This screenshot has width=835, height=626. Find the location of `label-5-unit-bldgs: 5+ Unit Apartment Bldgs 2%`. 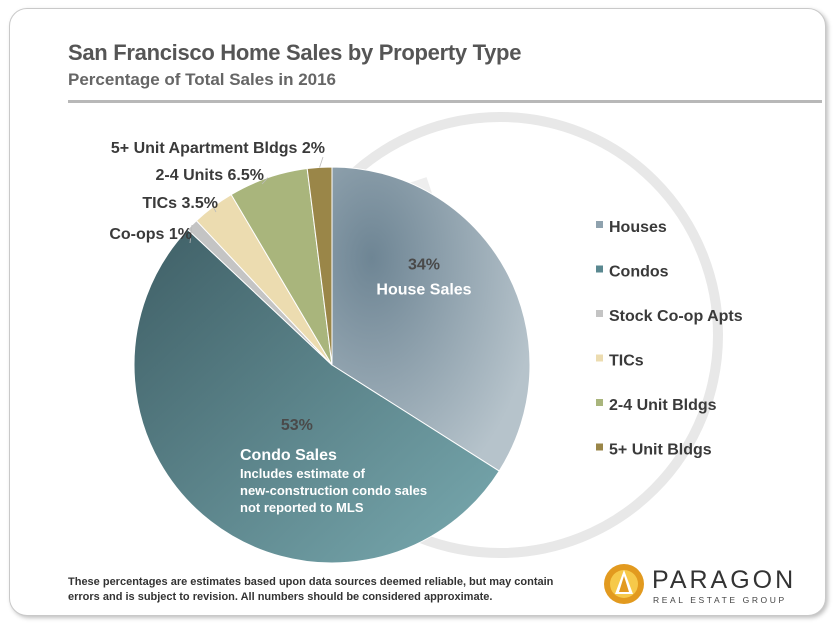

label-5-unit-bldgs: 5+ Unit Apartment Bldgs 2% is located at coordinates (218, 148).